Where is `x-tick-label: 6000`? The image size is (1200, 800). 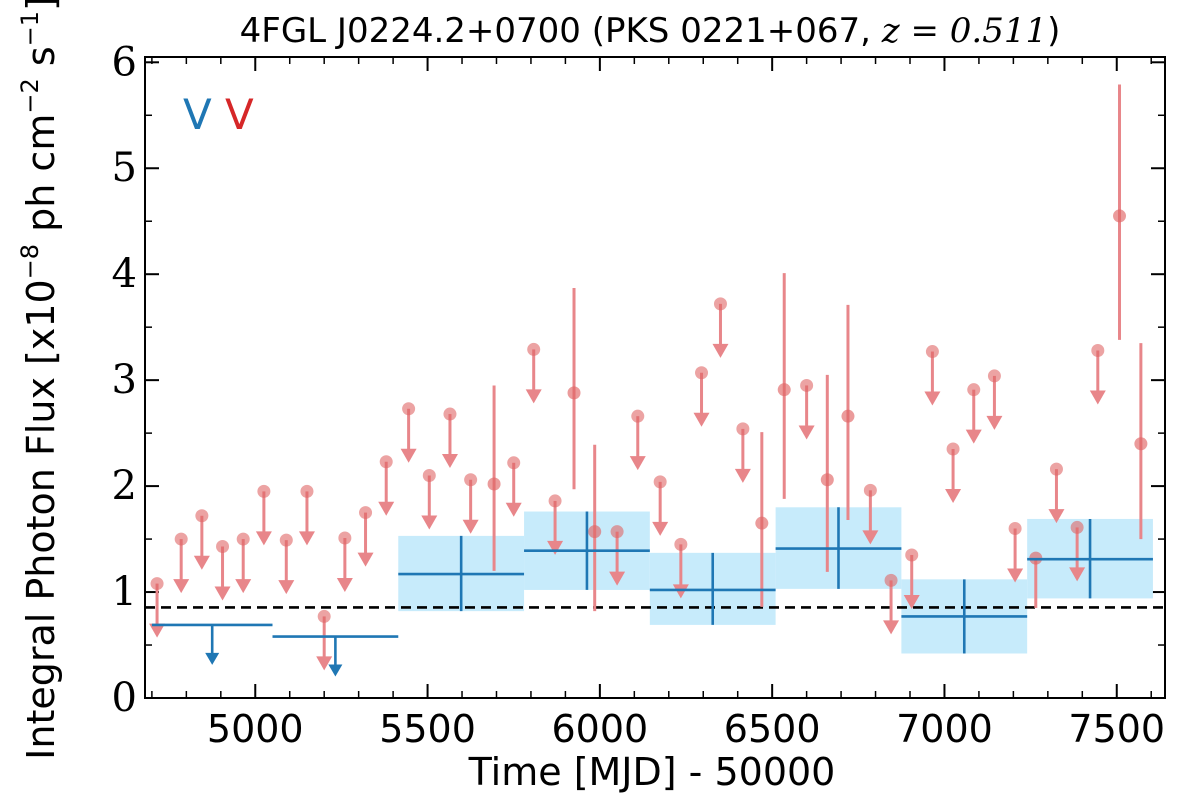 x-tick-label: 6000 is located at coordinates (600, 729).